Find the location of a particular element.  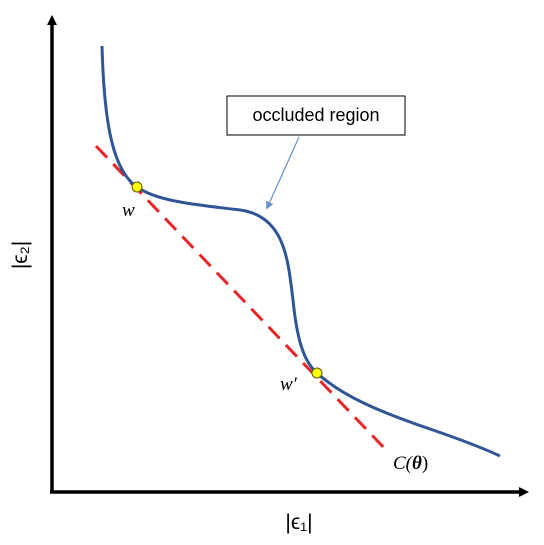

callout-box is located at coordinates (316, 115).